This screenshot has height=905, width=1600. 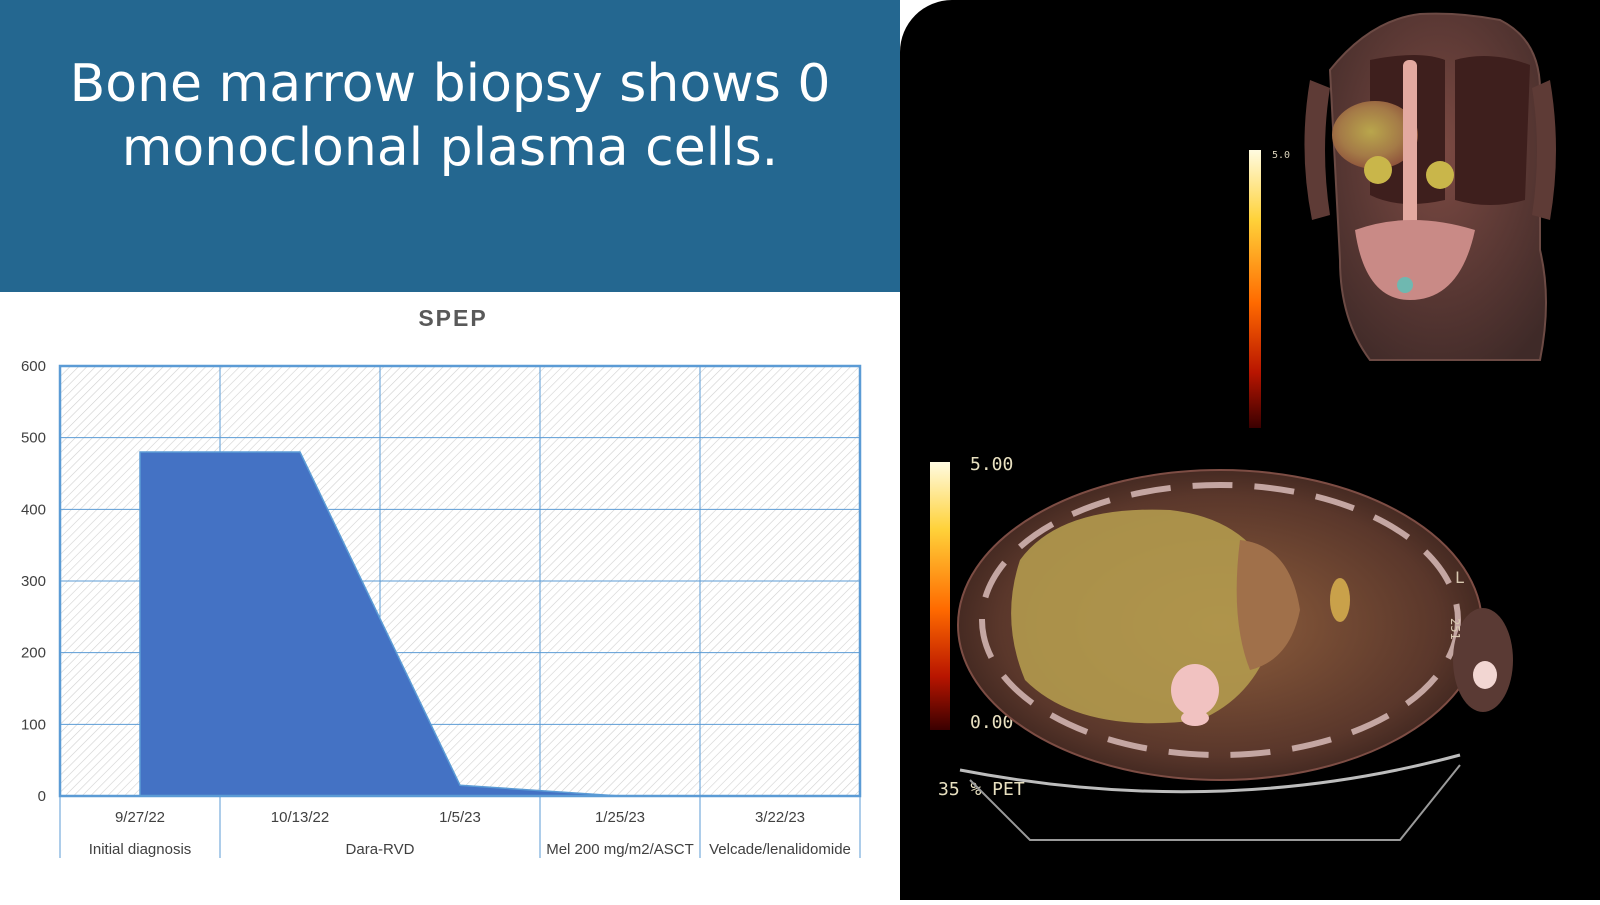 I want to click on axial-ribs, so click(x=1220, y=620).